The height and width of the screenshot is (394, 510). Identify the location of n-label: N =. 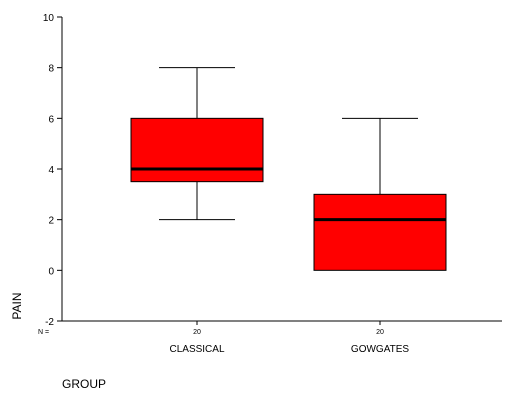
(43, 332).